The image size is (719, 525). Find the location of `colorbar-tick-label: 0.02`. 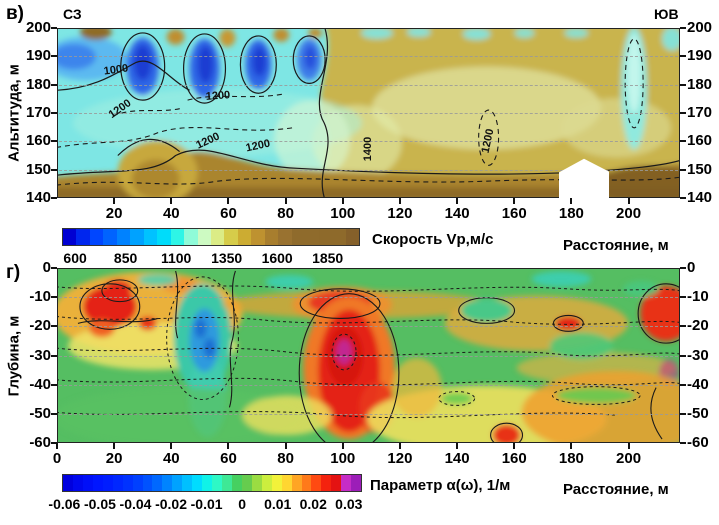

colorbar-tick-label: 0.02 is located at coordinates (313, 504).